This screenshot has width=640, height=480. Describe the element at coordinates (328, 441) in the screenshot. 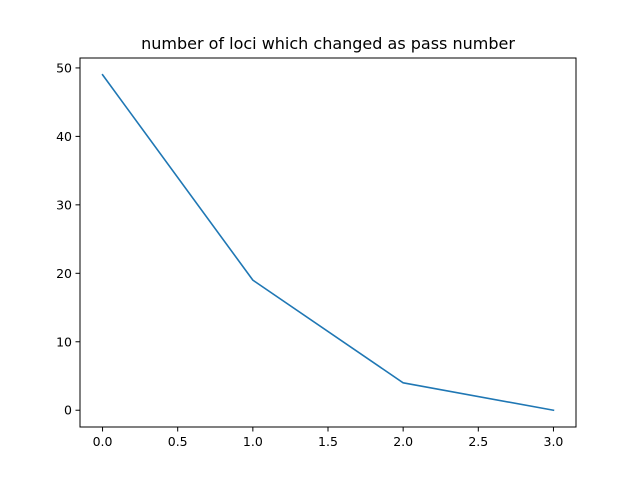

I see `x-tick-label-3: 1.5` at that location.